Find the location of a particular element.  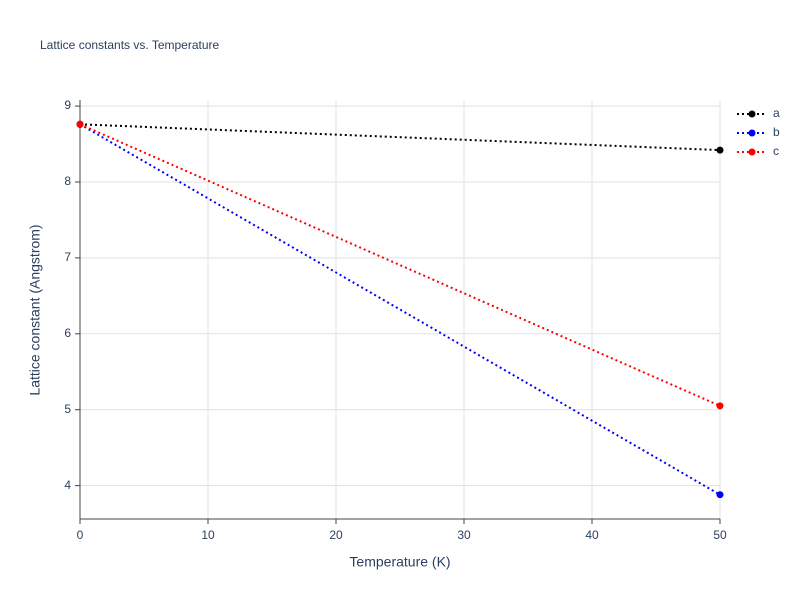

y-tick-label: 6 is located at coordinates (67, 333).